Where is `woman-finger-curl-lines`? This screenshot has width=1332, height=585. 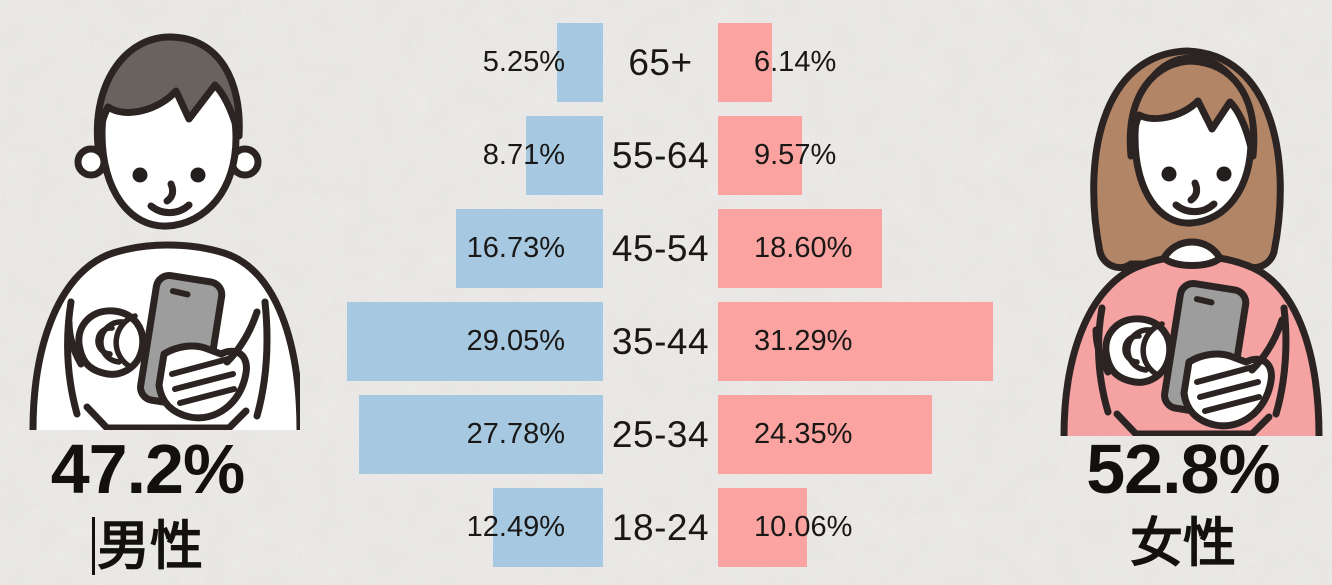 woman-finger-curl-lines is located at coordinates (1143, 349).